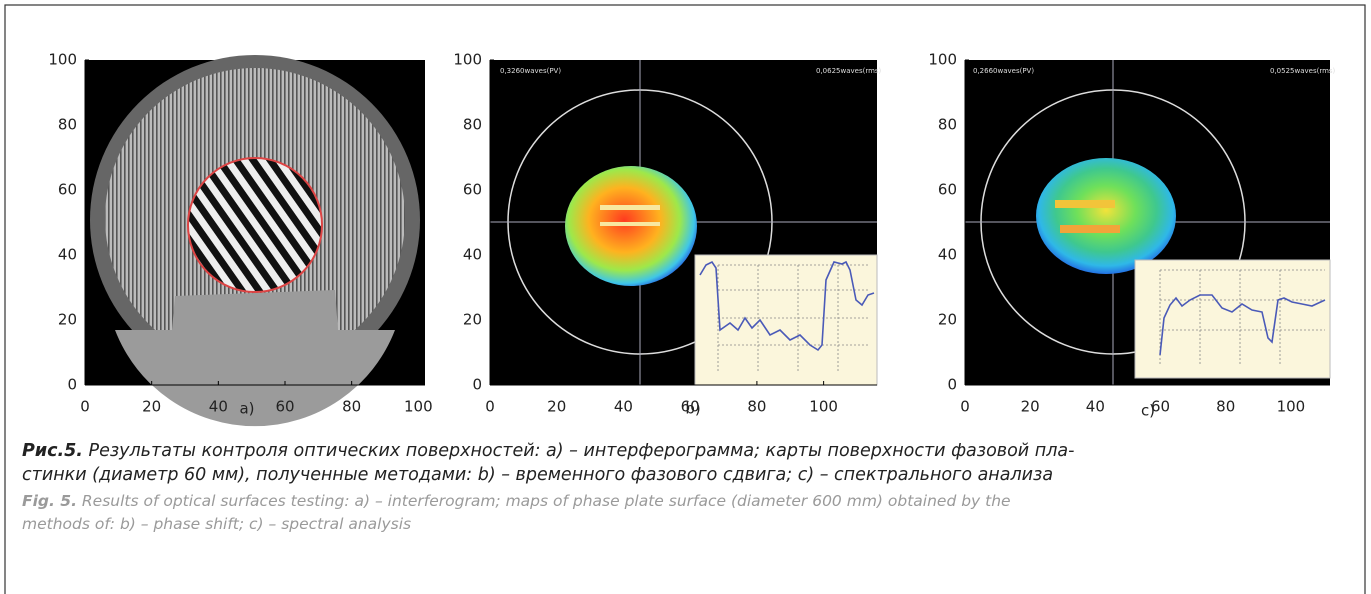  Describe the element at coordinates (1148, 222) in the screenshot. I see `surface-map-c` at that location.